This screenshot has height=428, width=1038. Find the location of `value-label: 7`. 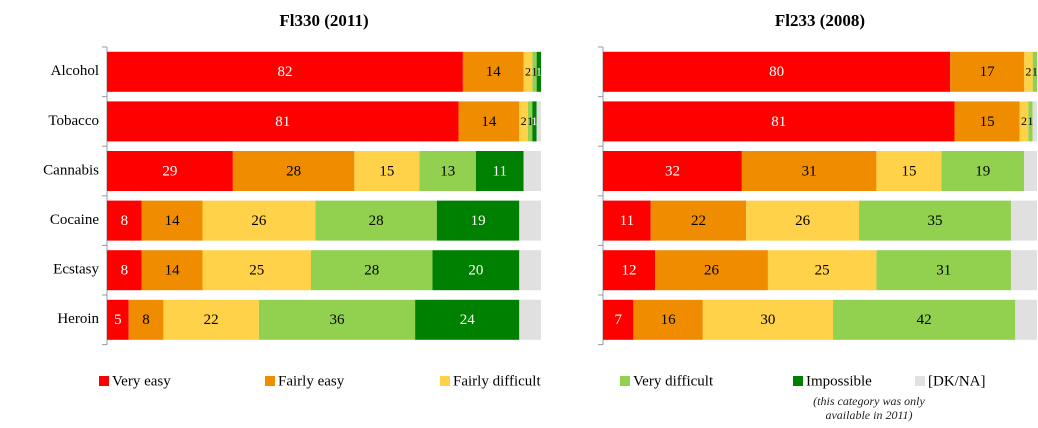

value-label: 7 is located at coordinates (618, 320).